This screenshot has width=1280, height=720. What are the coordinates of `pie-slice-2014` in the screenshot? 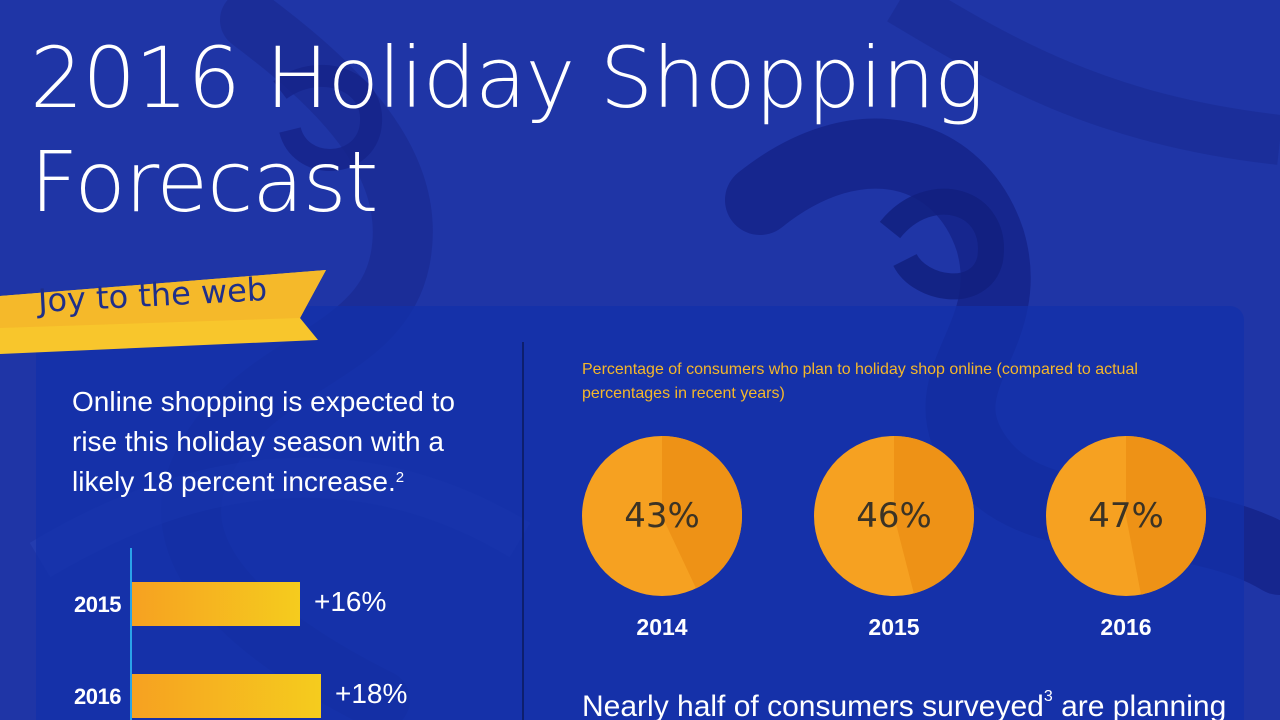 It's located at (702, 512).